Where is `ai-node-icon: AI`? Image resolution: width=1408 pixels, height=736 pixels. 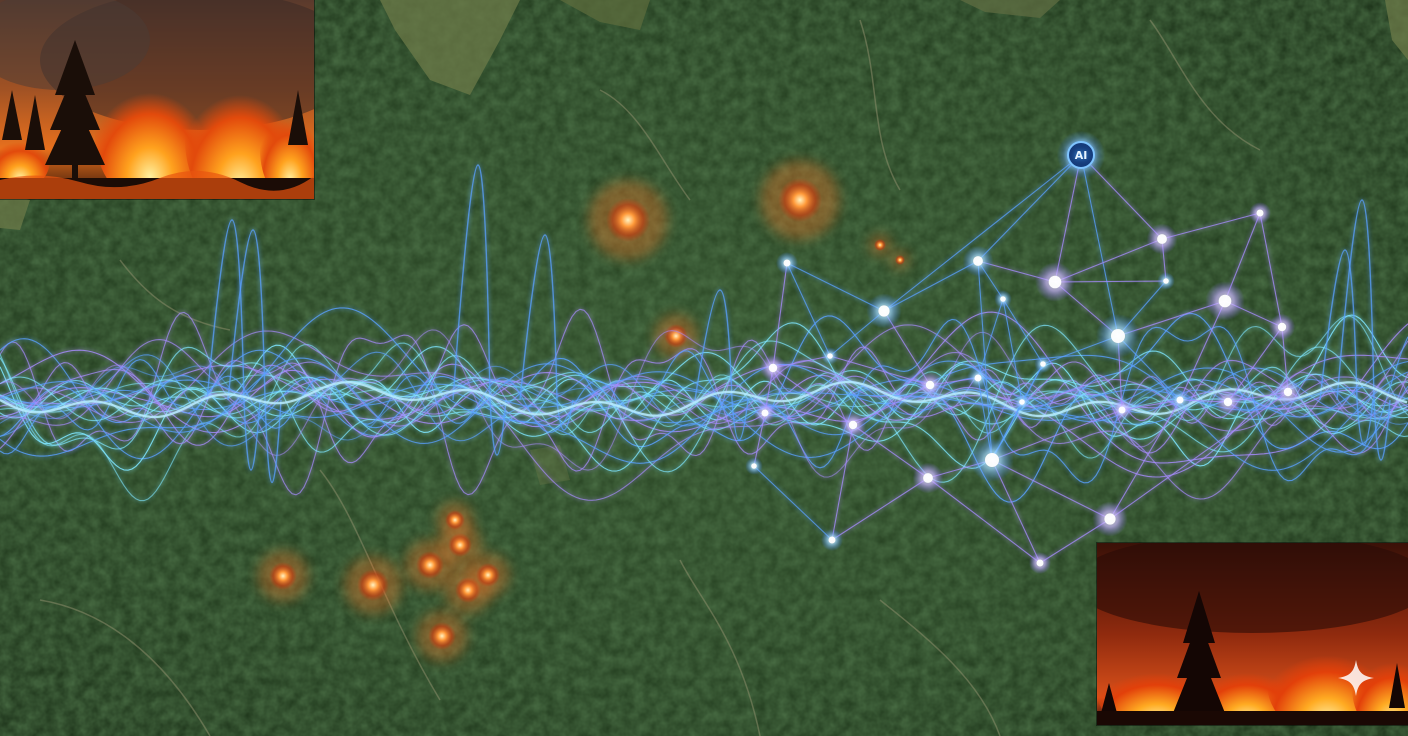
ai-node-icon: AI is located at coordinates (1081, 155).